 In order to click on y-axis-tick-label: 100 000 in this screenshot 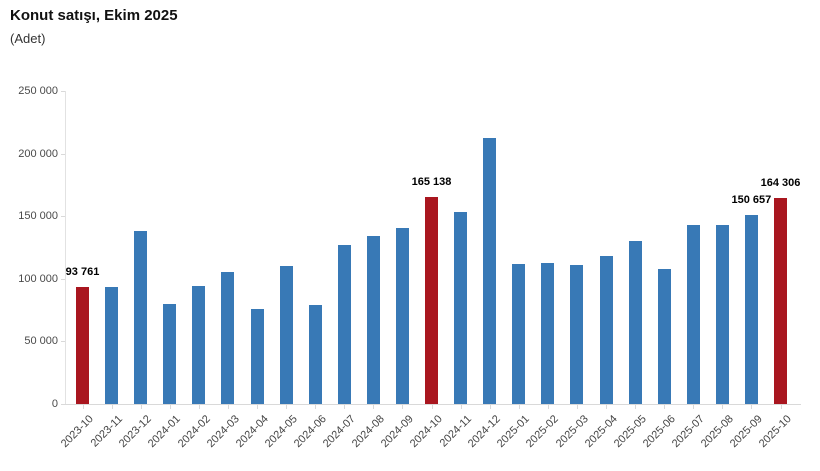, I will do `click(38, 278)`.